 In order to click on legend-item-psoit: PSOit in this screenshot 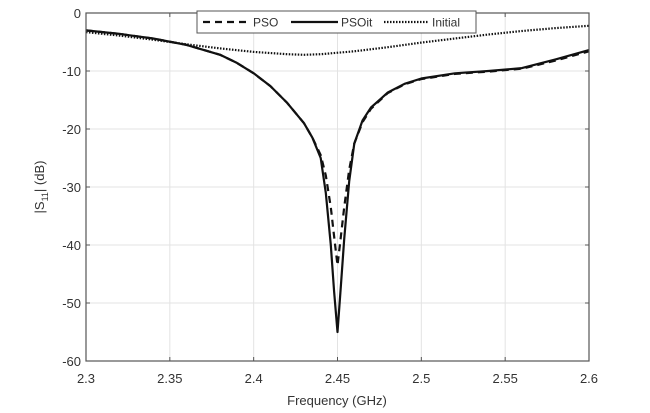, I will do `click(332, 23)`.